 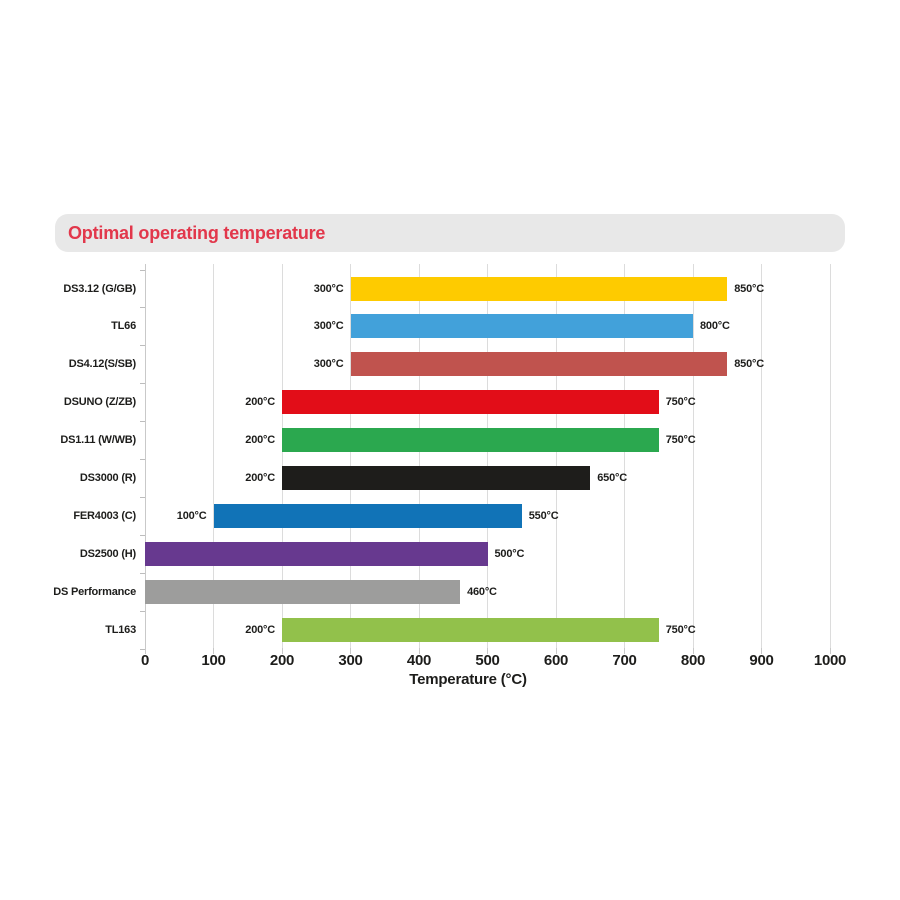 I want to click on category-label: FER4003 (C), so click(x=104, y=515).